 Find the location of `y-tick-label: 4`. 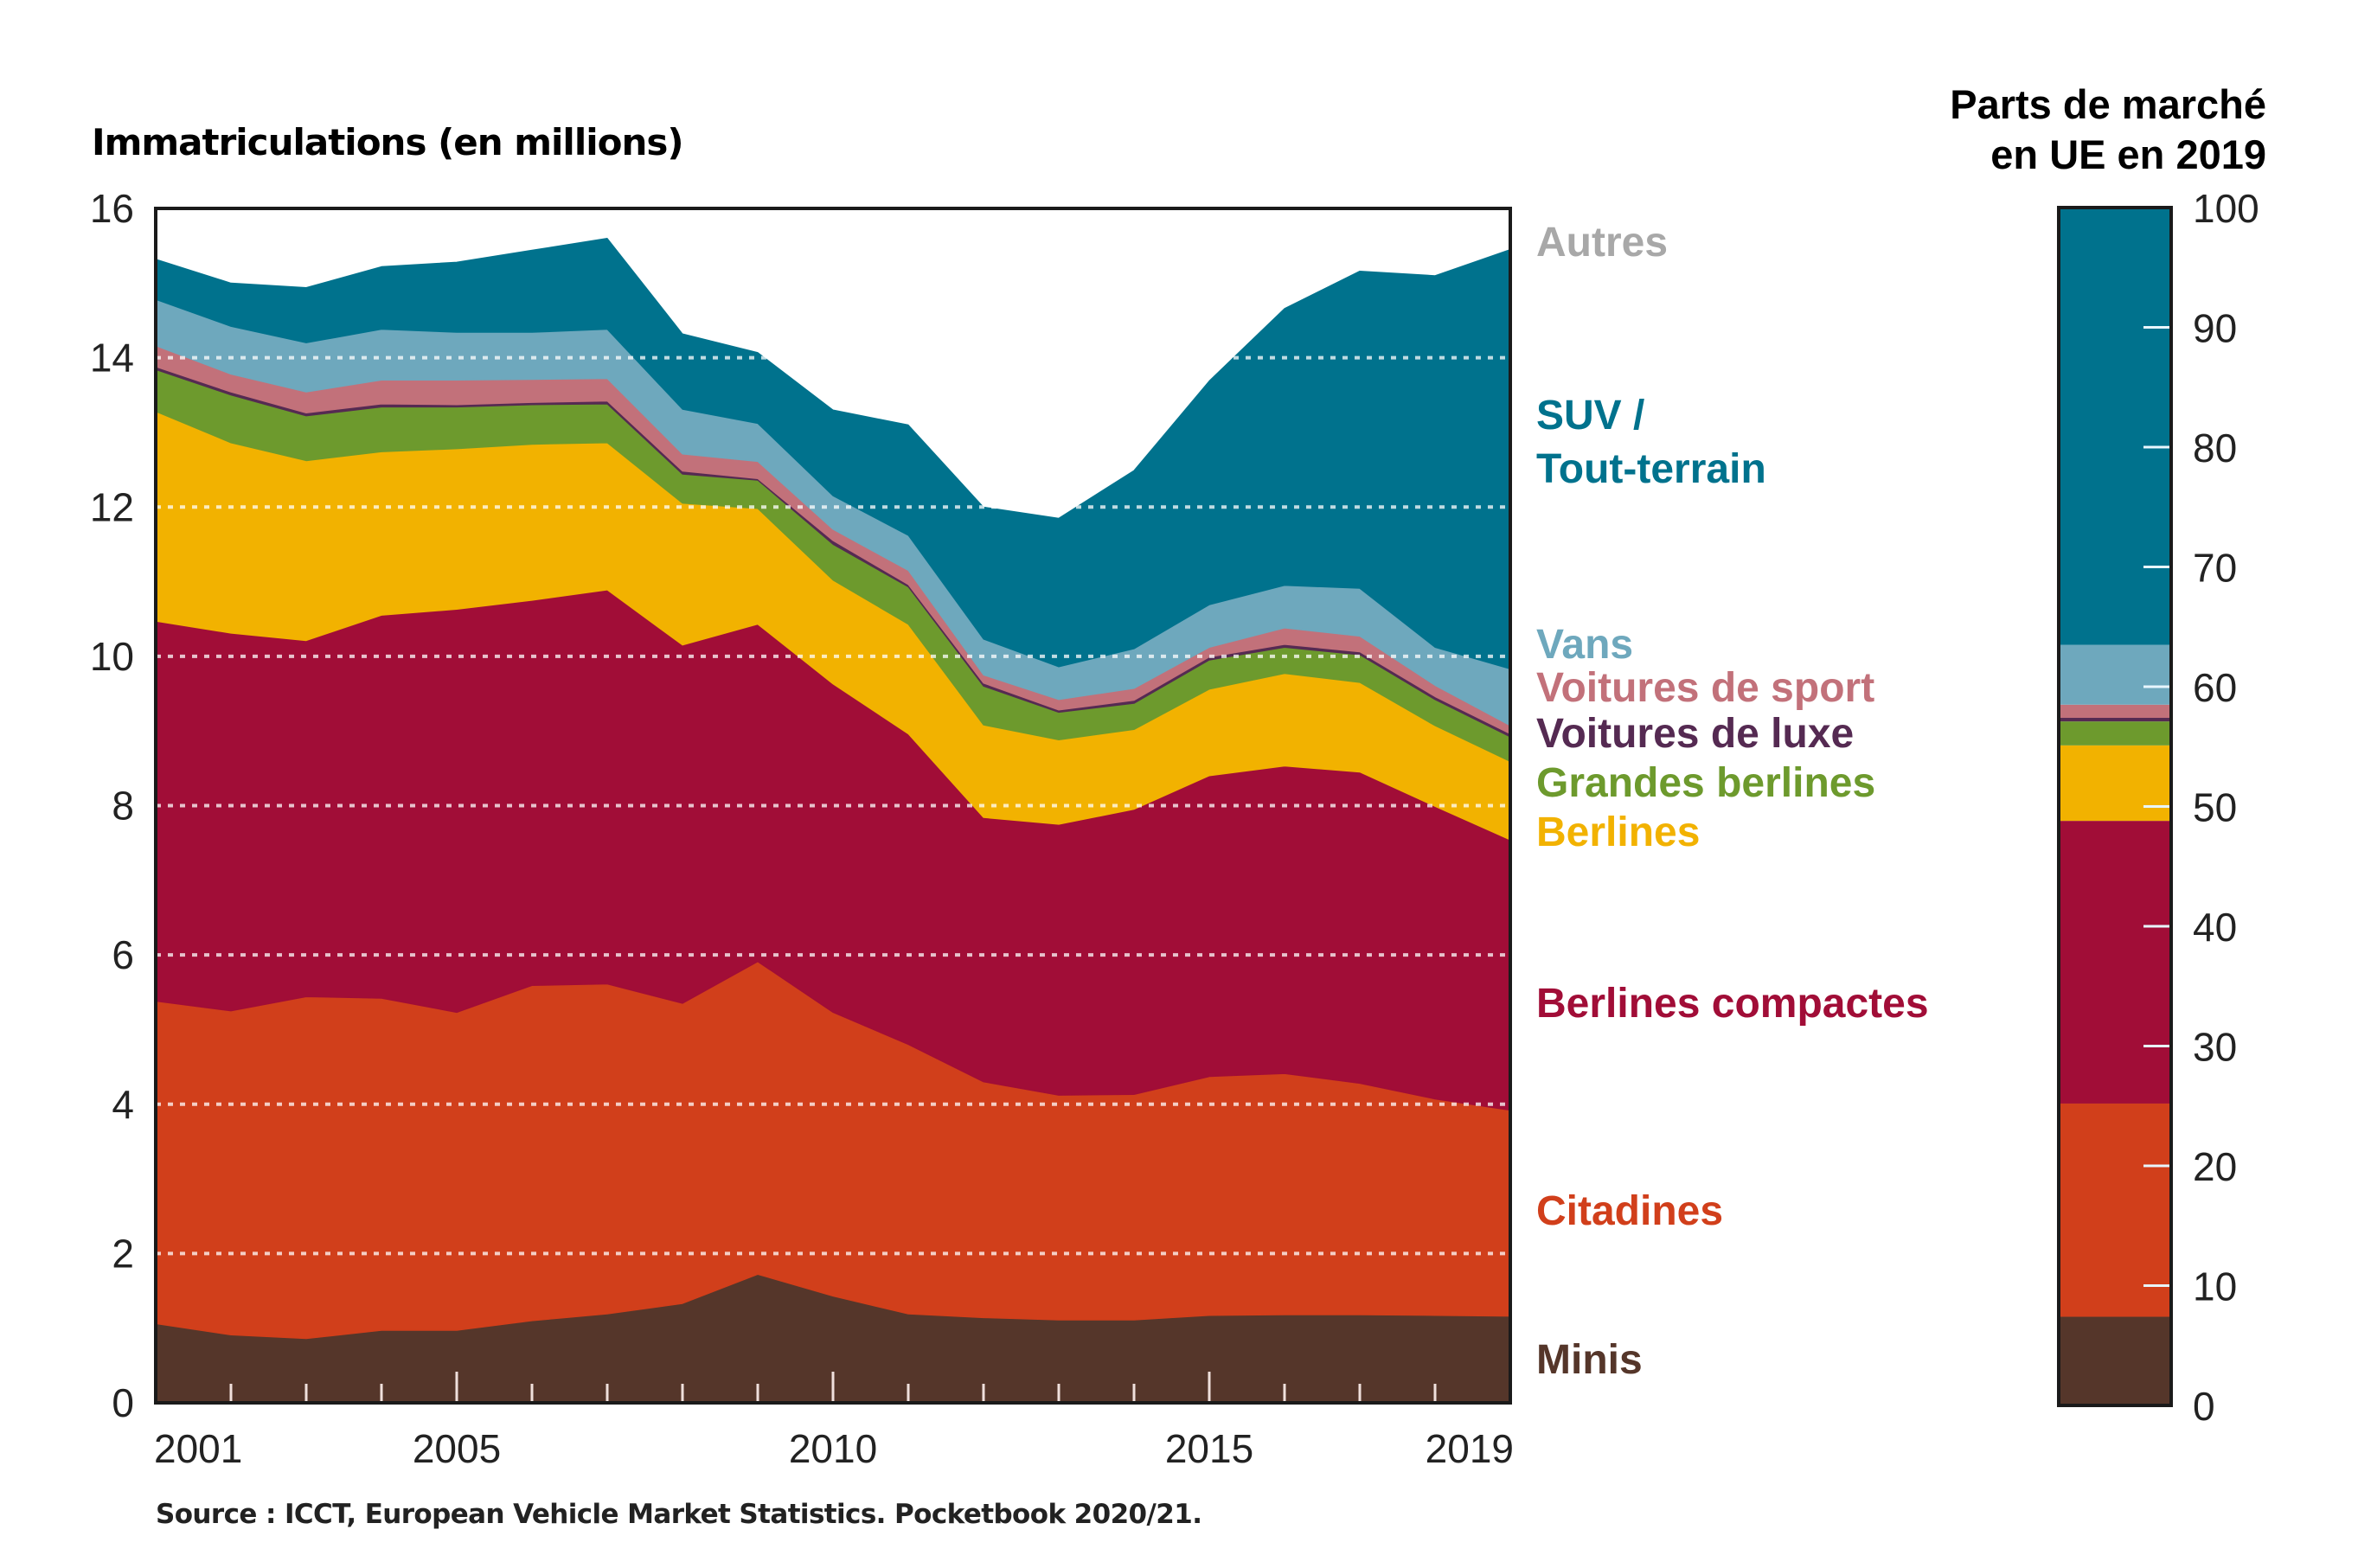

y-tick-label: 4 is located at coordinates (123, 1104).